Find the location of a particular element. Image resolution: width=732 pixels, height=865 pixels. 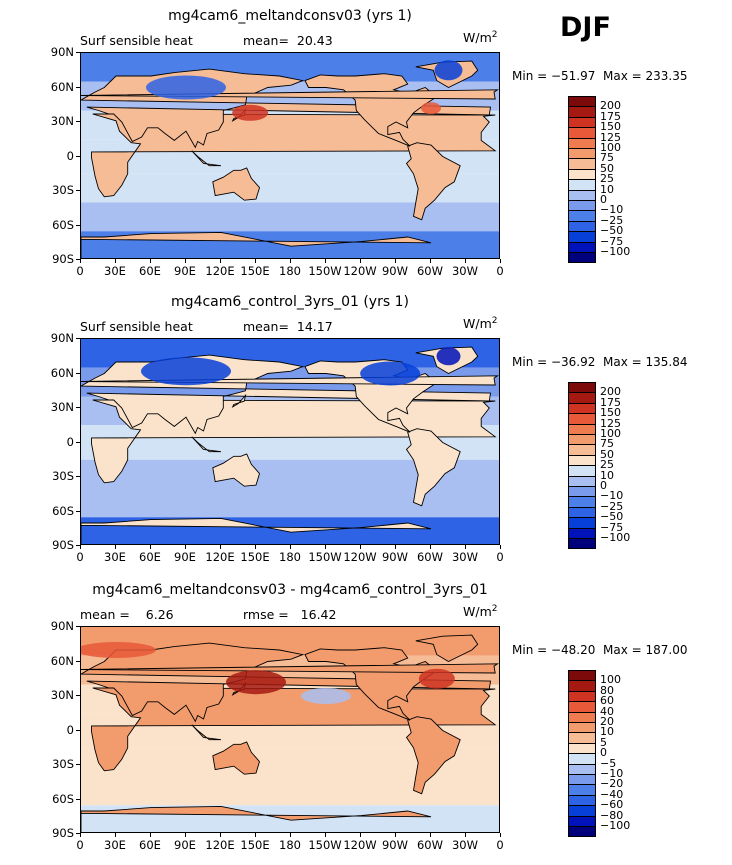

contour-field is located at coordinates (290, 441).